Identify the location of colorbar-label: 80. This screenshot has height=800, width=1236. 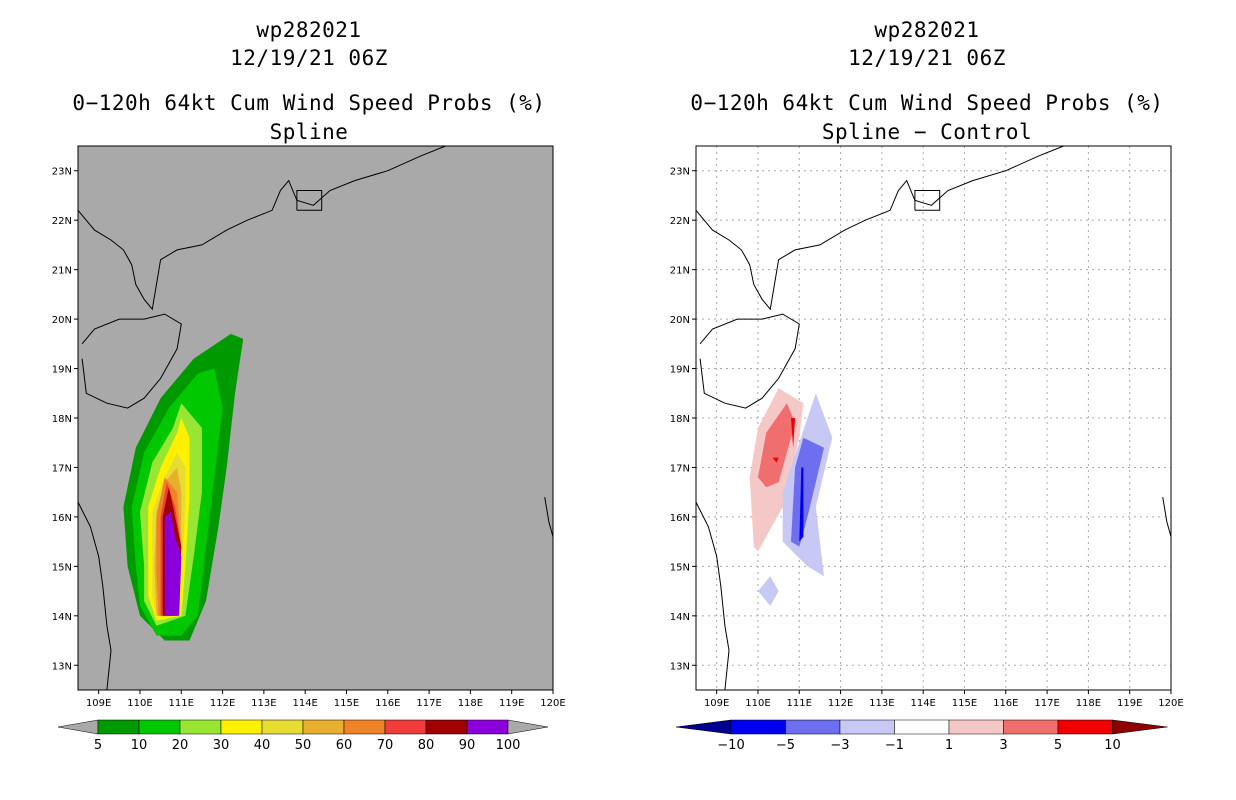
(426, 745).